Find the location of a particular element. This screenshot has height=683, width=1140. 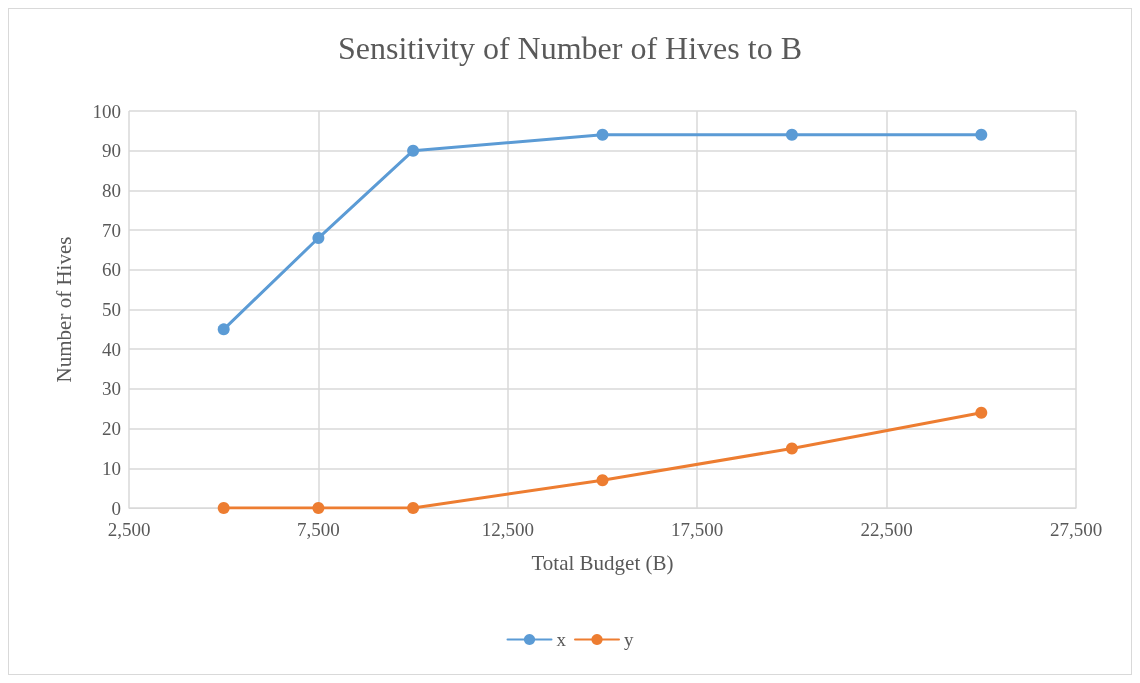

y-tick-label: 50 is located at coordinates (111, 309).